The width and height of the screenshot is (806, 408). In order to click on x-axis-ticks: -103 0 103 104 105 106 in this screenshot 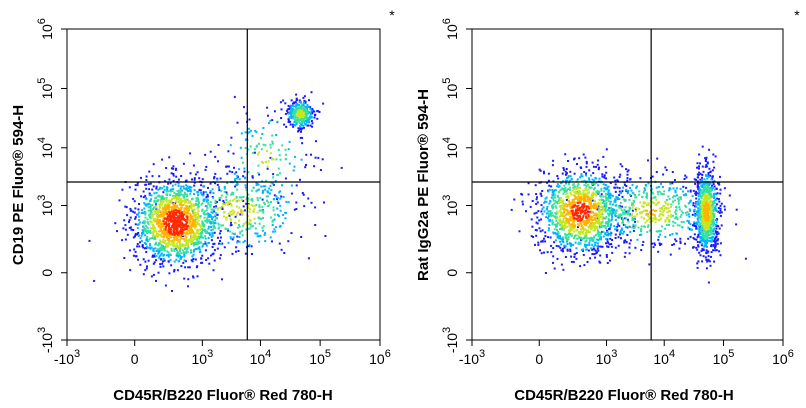, I will do `click(222, 353)`.